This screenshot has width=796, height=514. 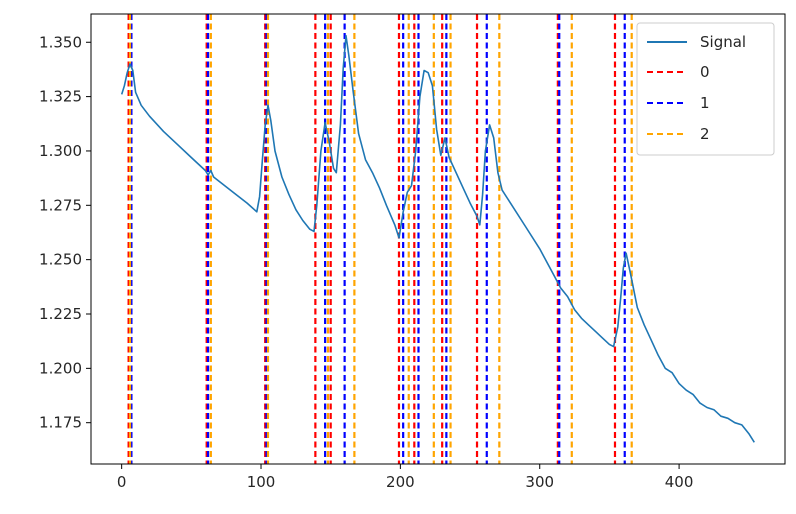 I want to click on x-tick-label: 300, so click(x=539, y=482).